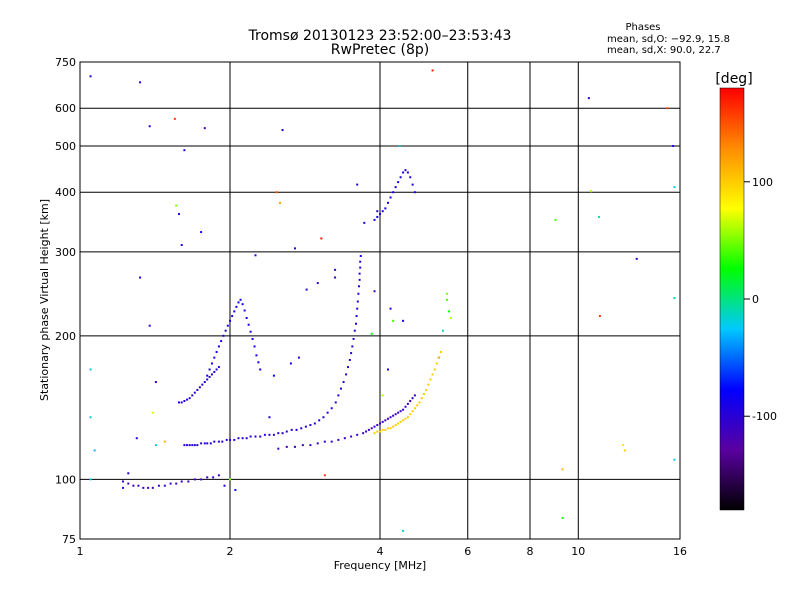 This screenshot has width=800, height=600. I want to click on colorbar, so click(732, 299).